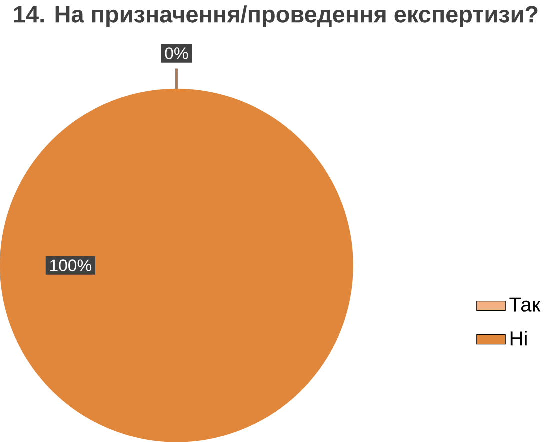 The image size is (549, 442). I want to click on legend-label: Так, so click(525, 305).